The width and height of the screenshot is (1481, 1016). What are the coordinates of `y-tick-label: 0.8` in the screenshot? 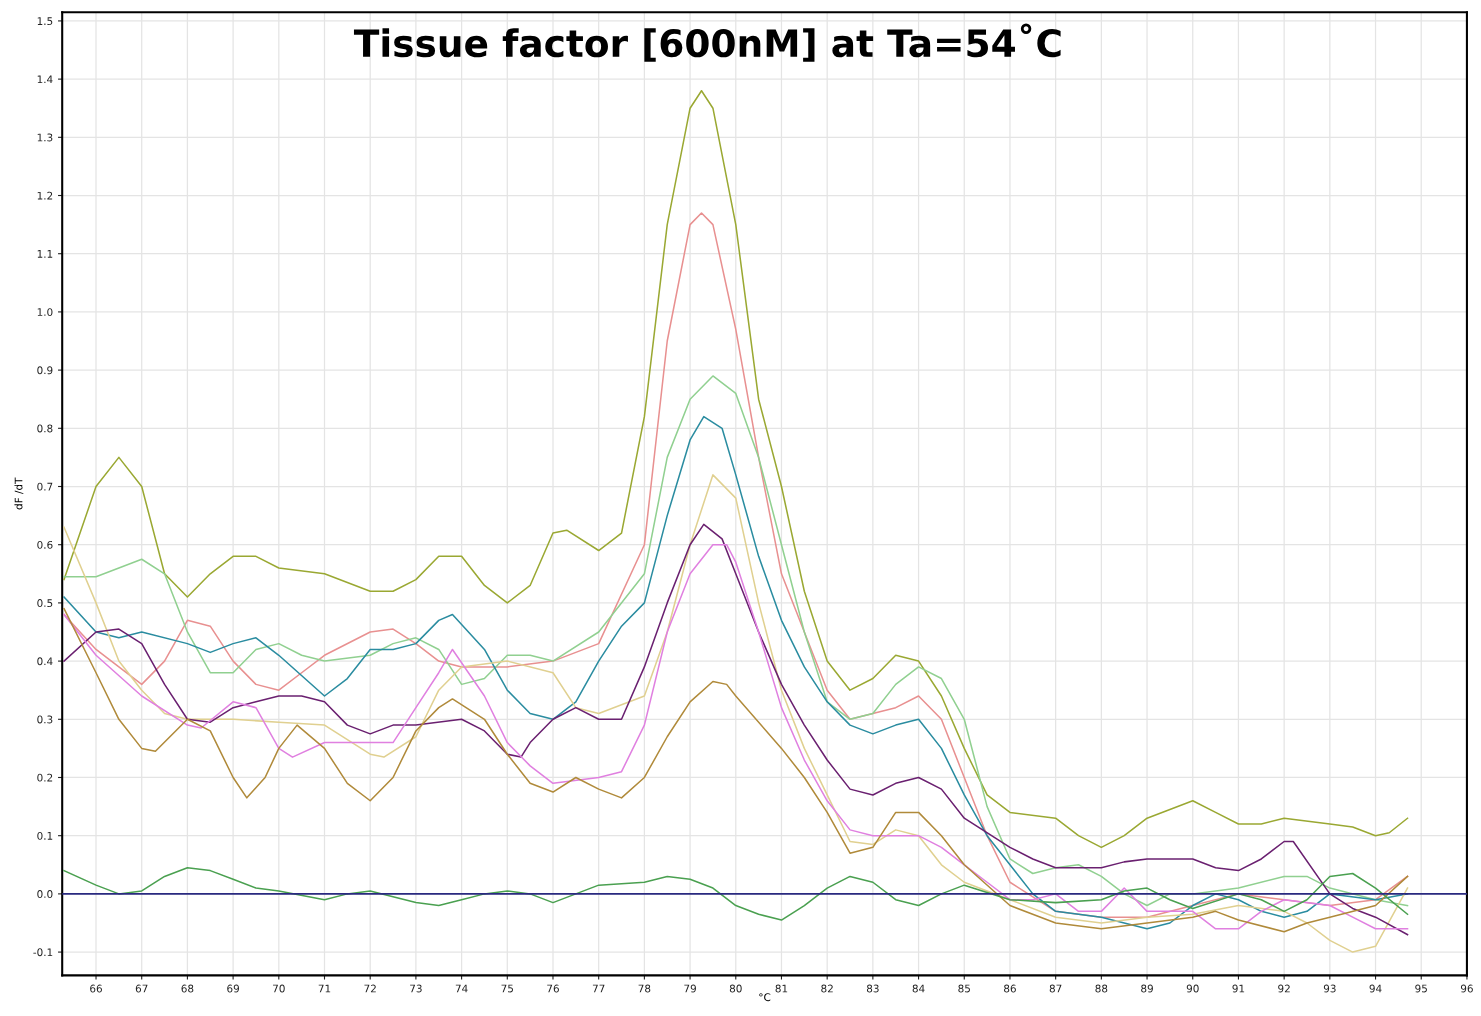 It's located at (45, 428).